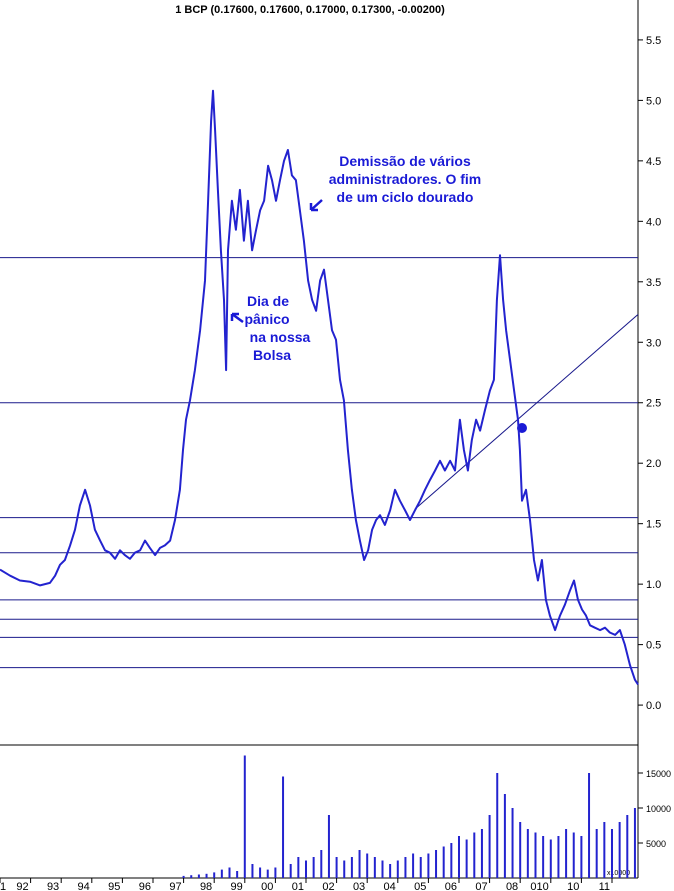  I want to click on x-tick-label: 93, so click(53, 886).